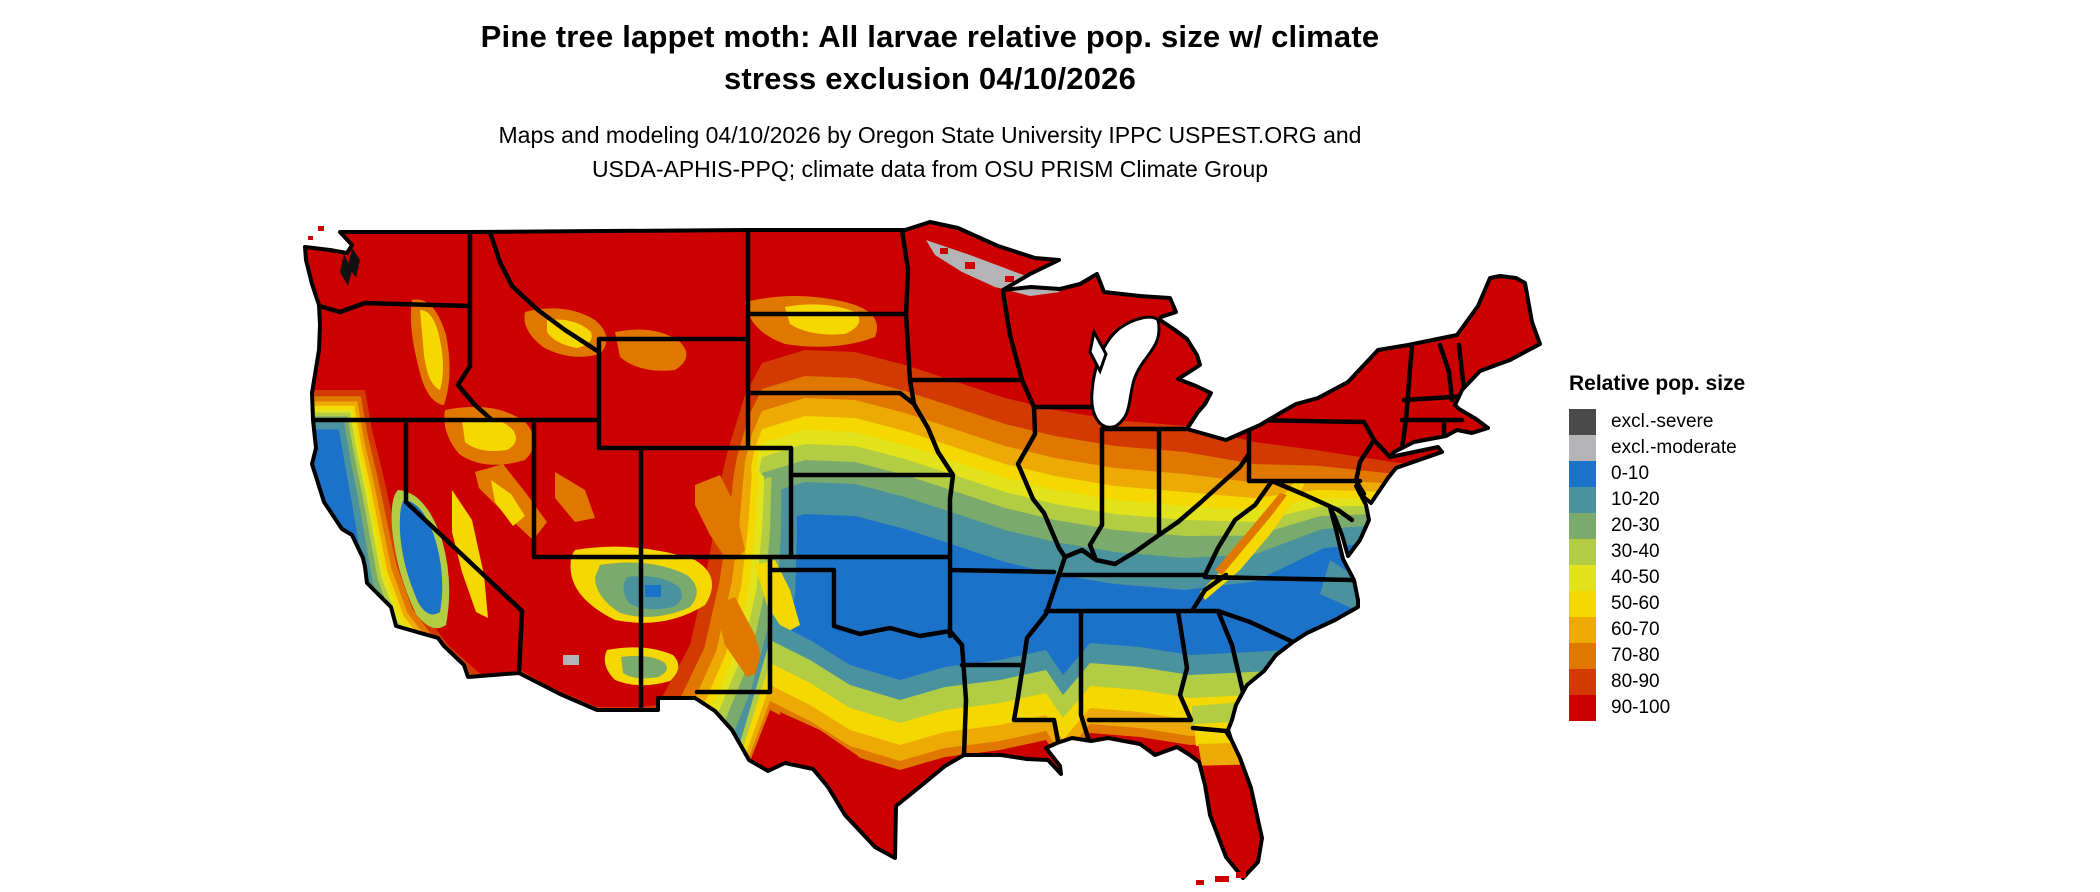 This screenshot has width=2100, height=892. I want to click on green-bay, so click(1098, 351).